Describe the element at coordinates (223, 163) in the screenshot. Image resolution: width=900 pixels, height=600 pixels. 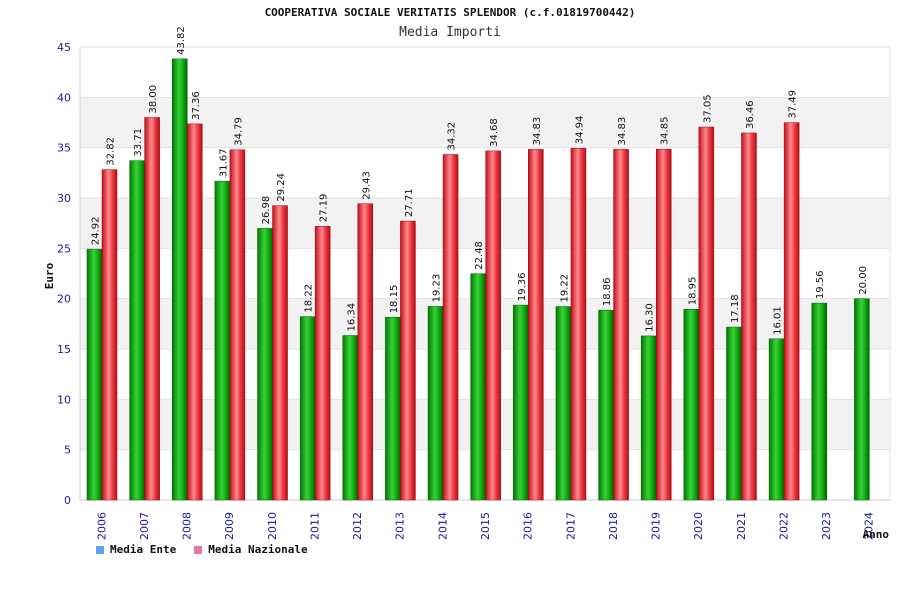
I see `bar-value-label: 31.67` at that location.